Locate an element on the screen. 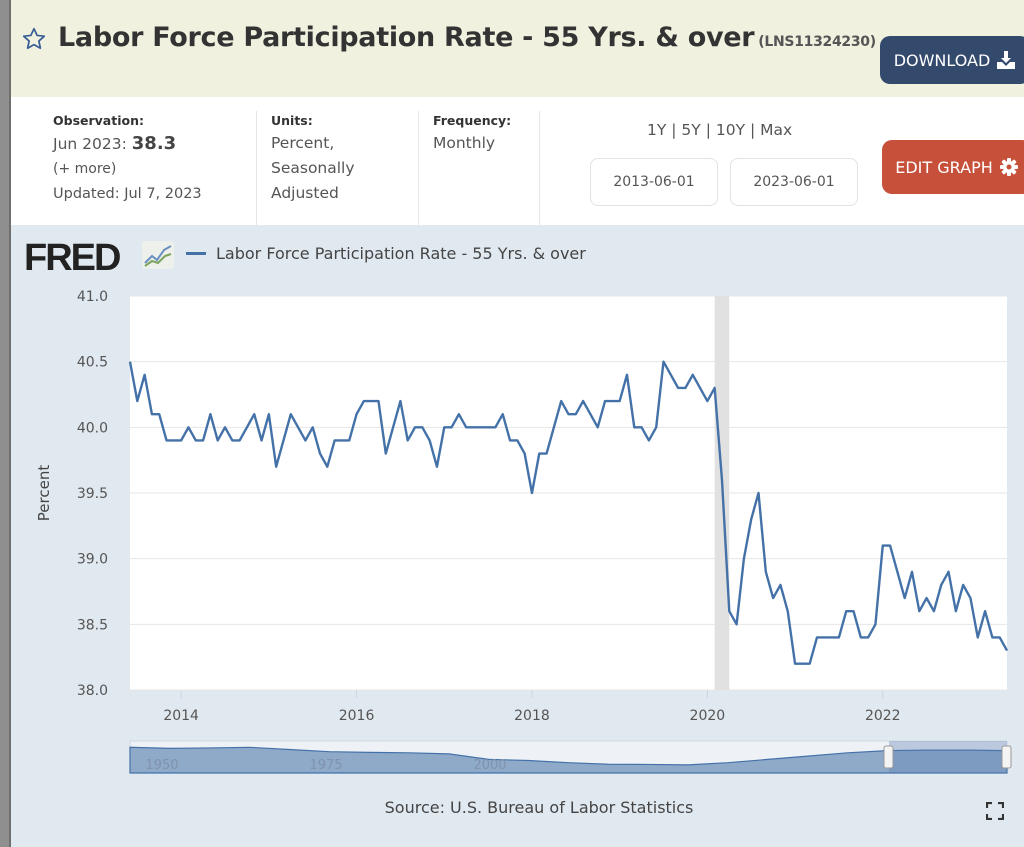 This screenshot has width=1024, height=847. fred-chart-icon is located at coordinates (158, 255).